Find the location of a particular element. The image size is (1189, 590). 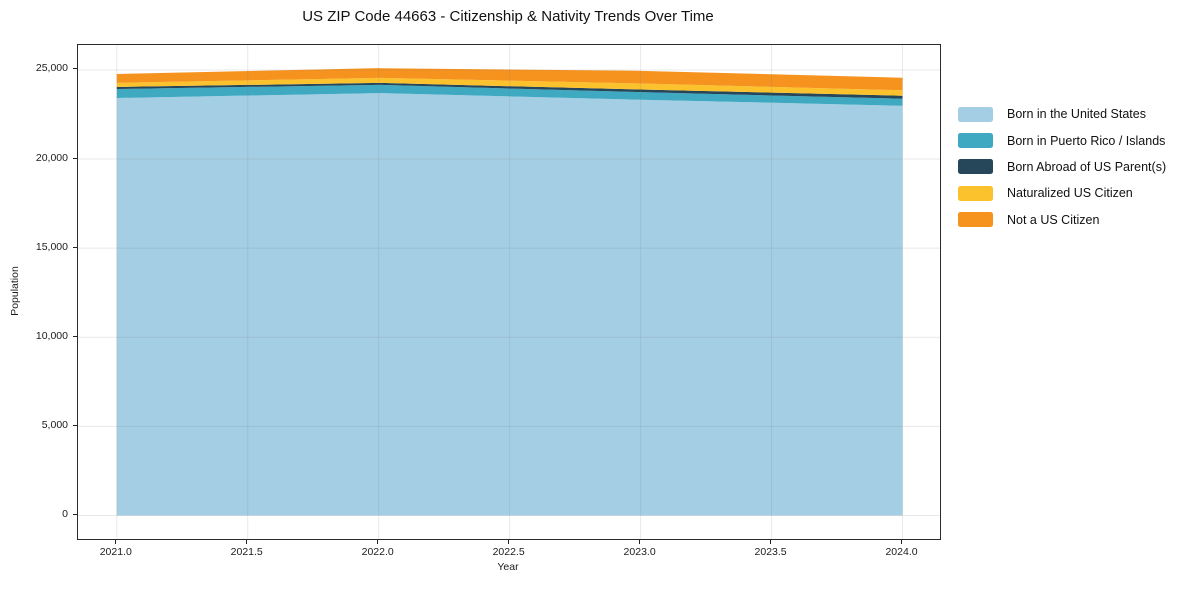

x-tick-label: 2021.0 is located at coordinates (115, 552).